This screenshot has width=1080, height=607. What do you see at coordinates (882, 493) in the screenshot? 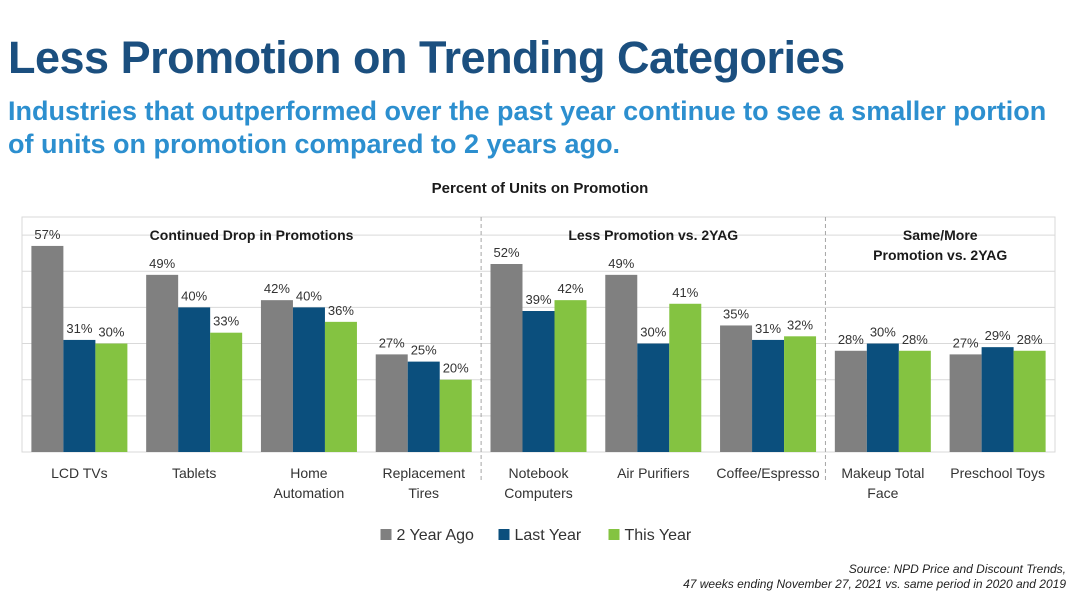
I see `category-label: Face` at bounding box center [882, 493].